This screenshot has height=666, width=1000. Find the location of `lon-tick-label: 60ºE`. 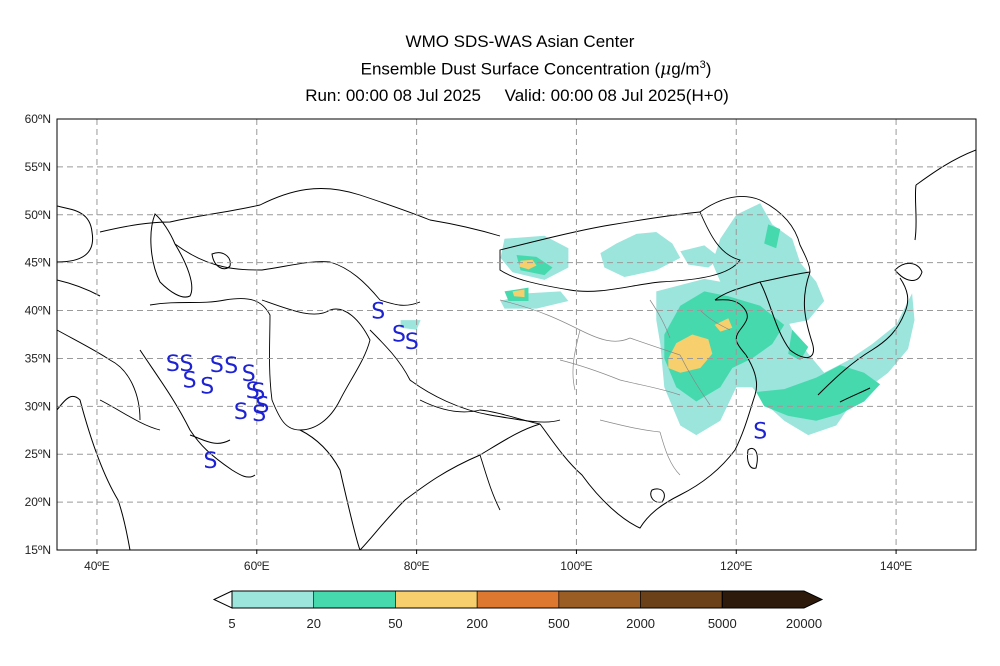

lon-tick-label: 60ºE is located at coordinates (257, 566).